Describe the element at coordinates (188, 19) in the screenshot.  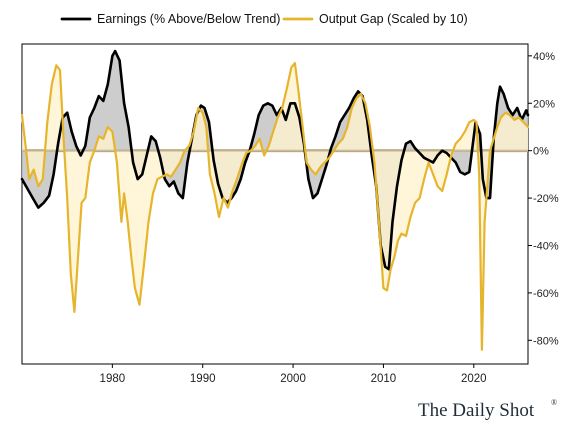
I see `legend-label-0: Earnings (% Above/Below Trend)` at that location.